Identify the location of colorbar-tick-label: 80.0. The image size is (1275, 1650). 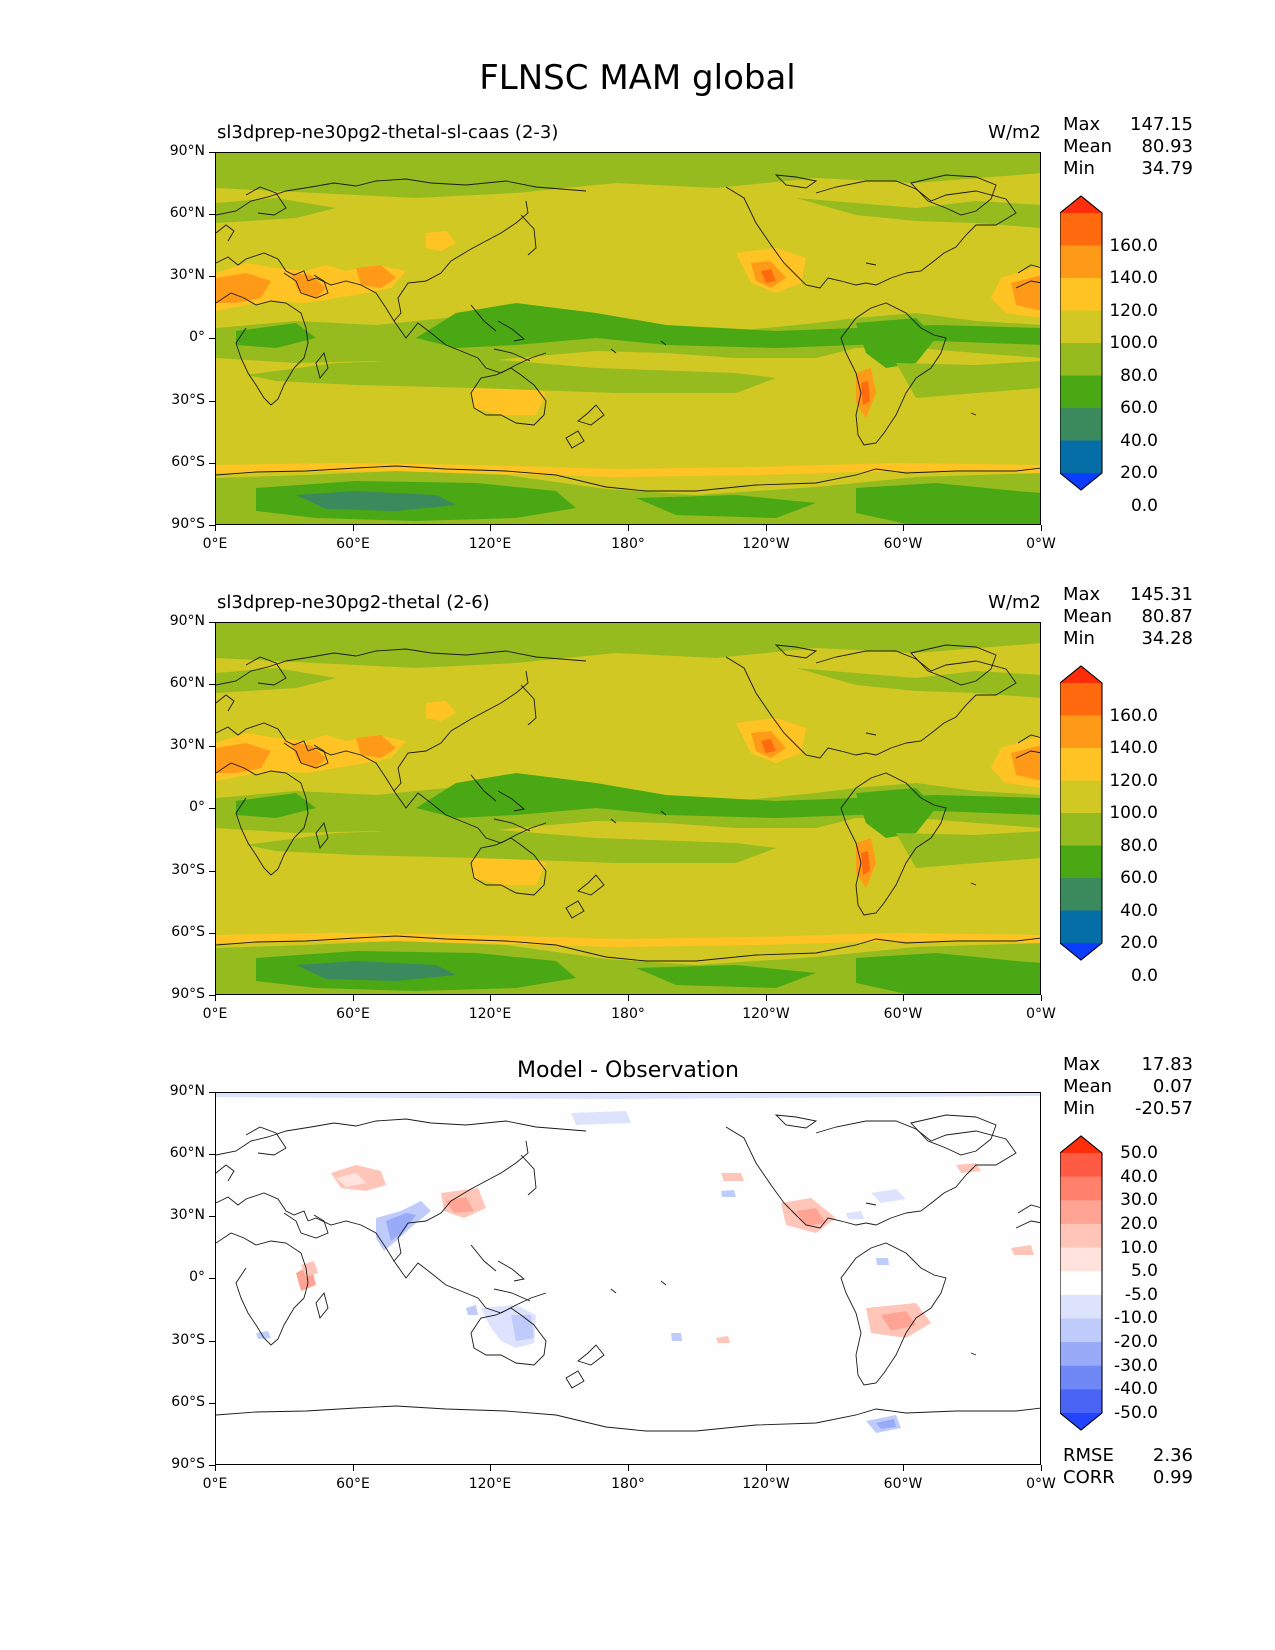
(1139, 375).